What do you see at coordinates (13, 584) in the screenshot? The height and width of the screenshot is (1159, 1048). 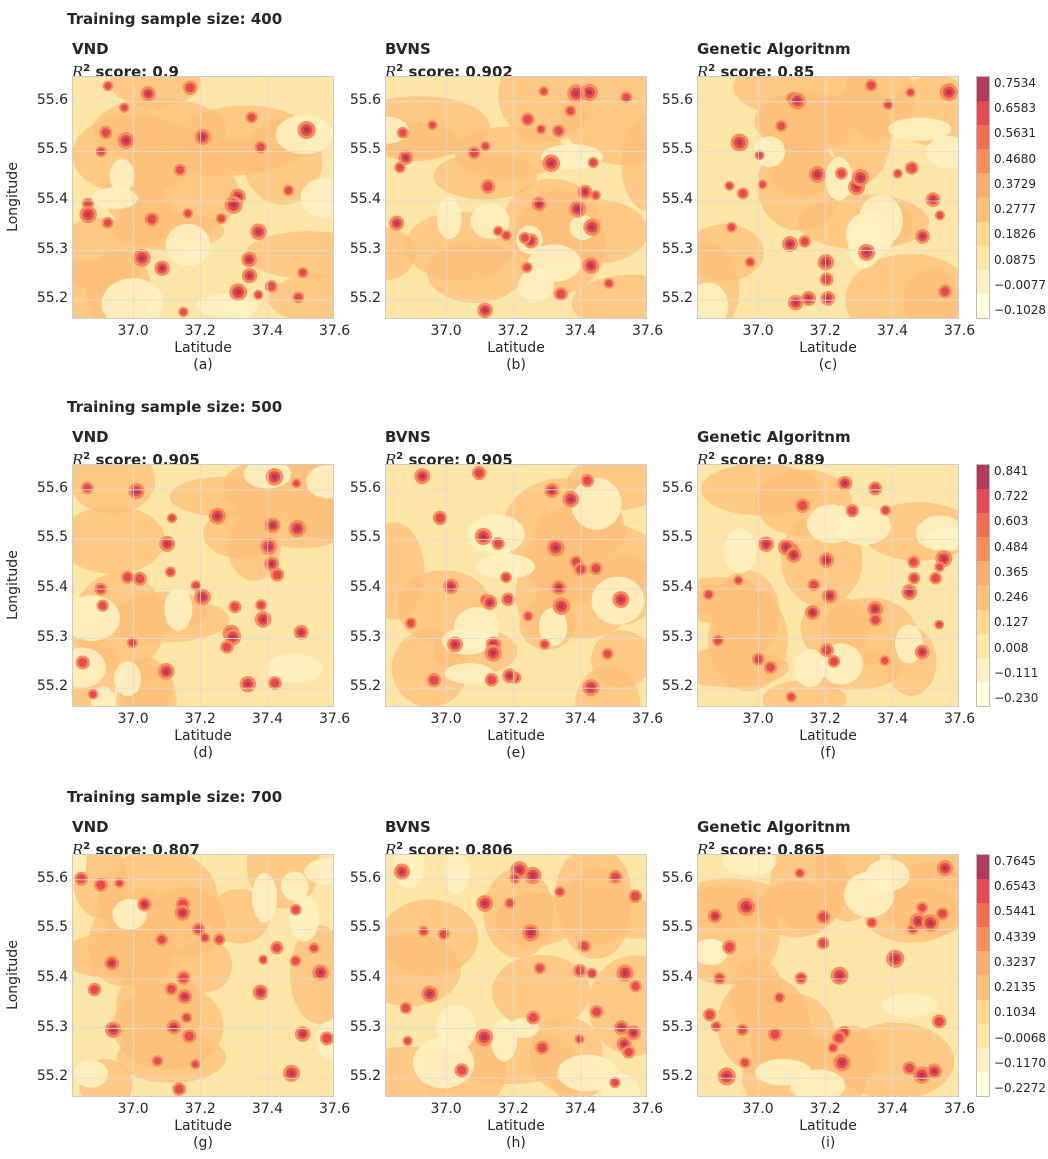 I see `y-axis-label: Longitude` at bounding box center [13, 584].